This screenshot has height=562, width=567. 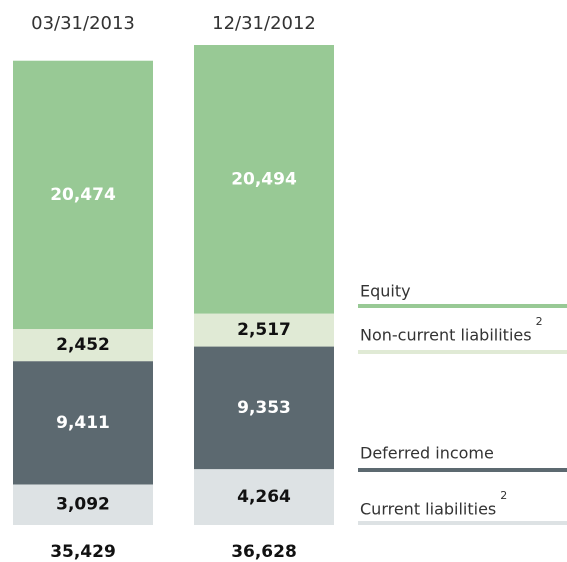 I want to click on total-label: 35,429, so click(x=83, y=552).